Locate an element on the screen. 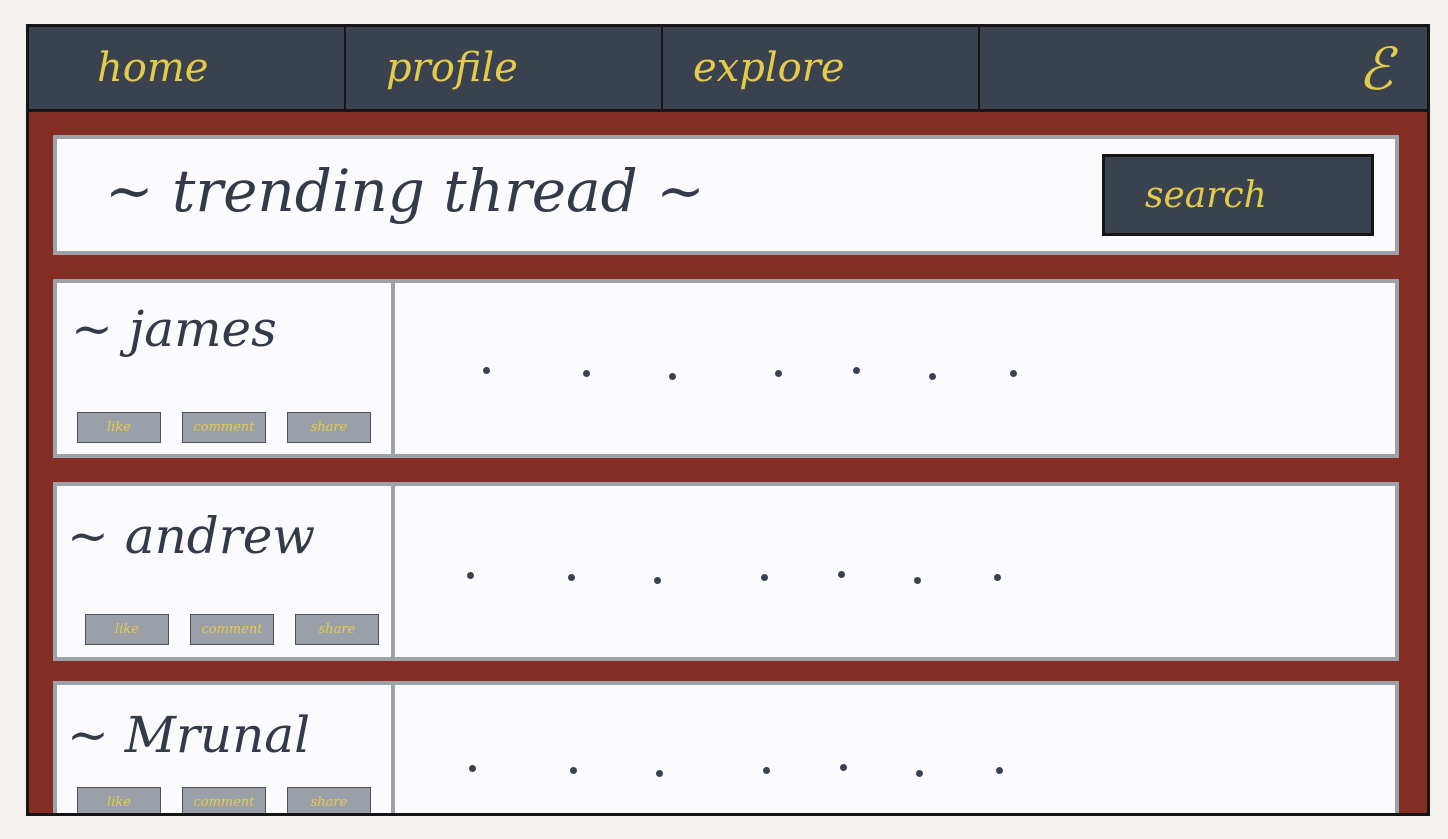 The height and width of the screenshot is (839, 1448). post-author-panel: ~ andrew like comment share is located at coordinates (226, 571).